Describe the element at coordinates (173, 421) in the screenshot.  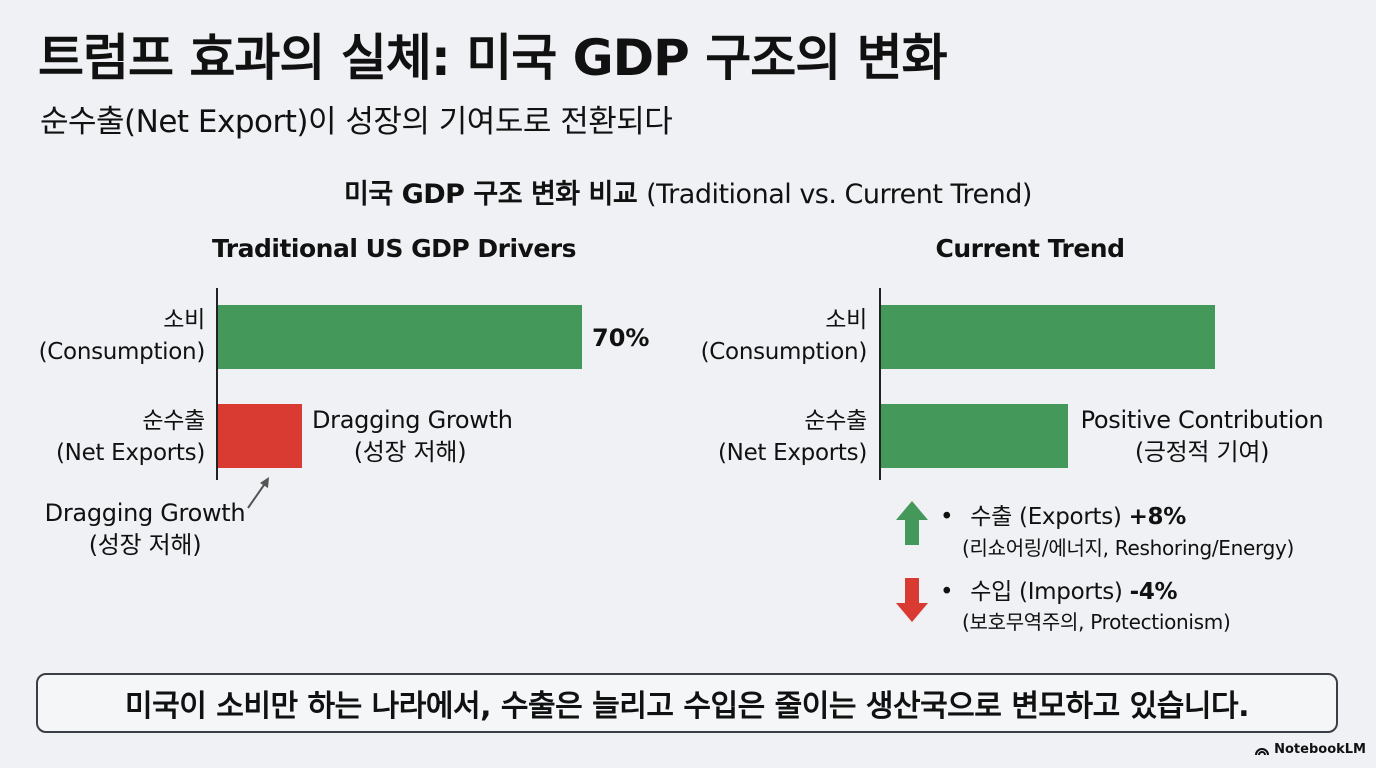
I see `left-category-net-exports-line1: 순수출` at that location.